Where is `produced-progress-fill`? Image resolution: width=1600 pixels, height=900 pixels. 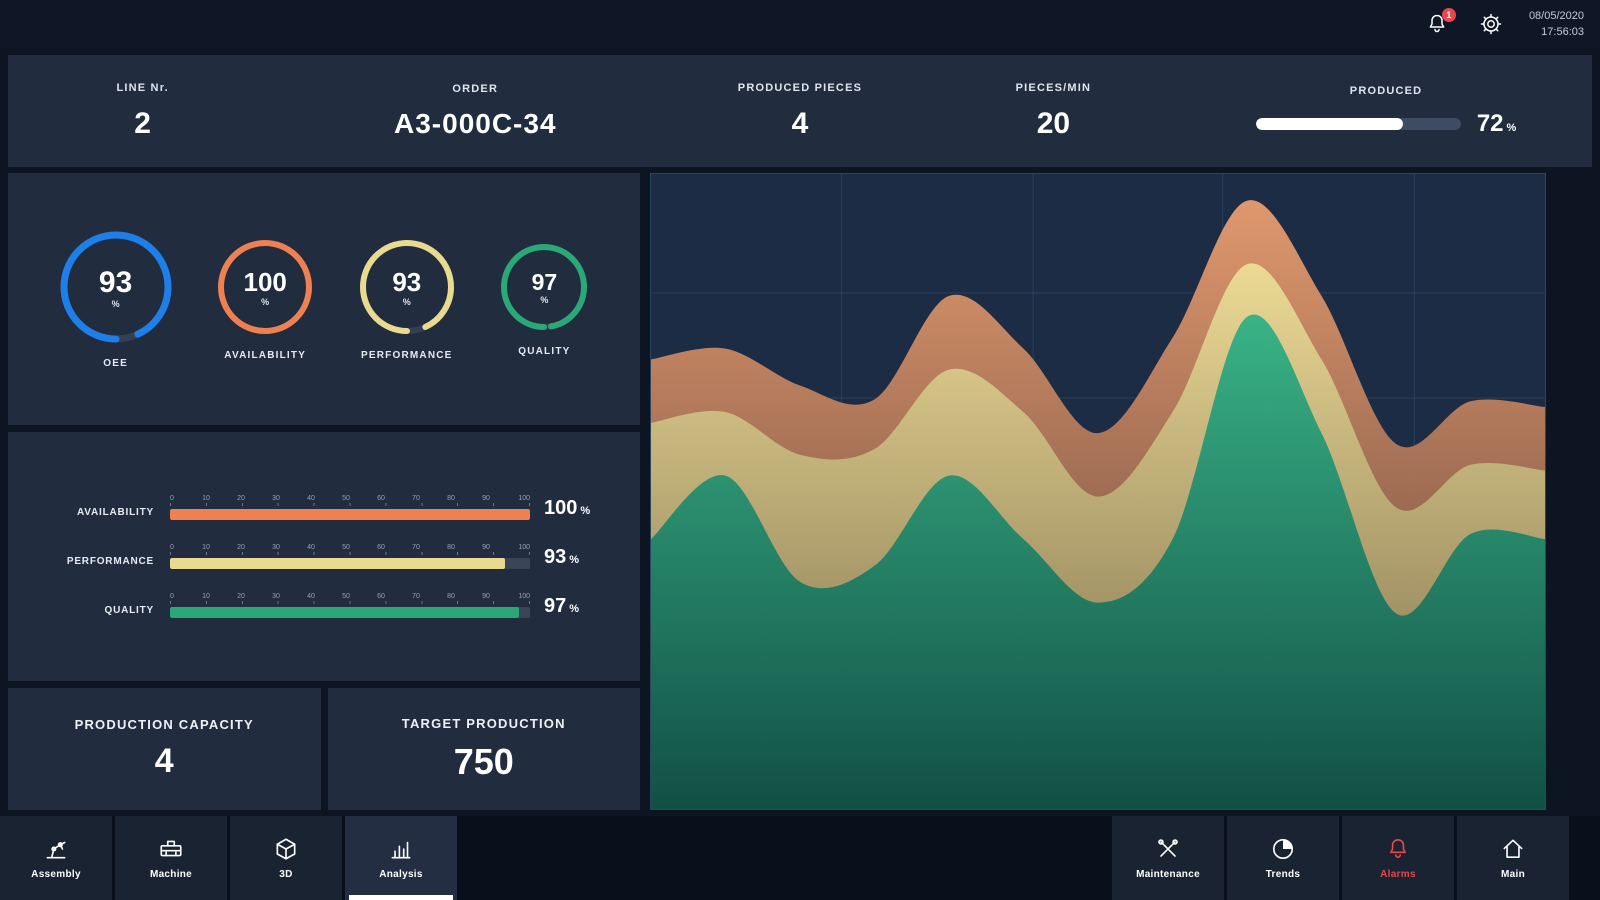
produced-progress-fill is located at coordinates (1329, 123).